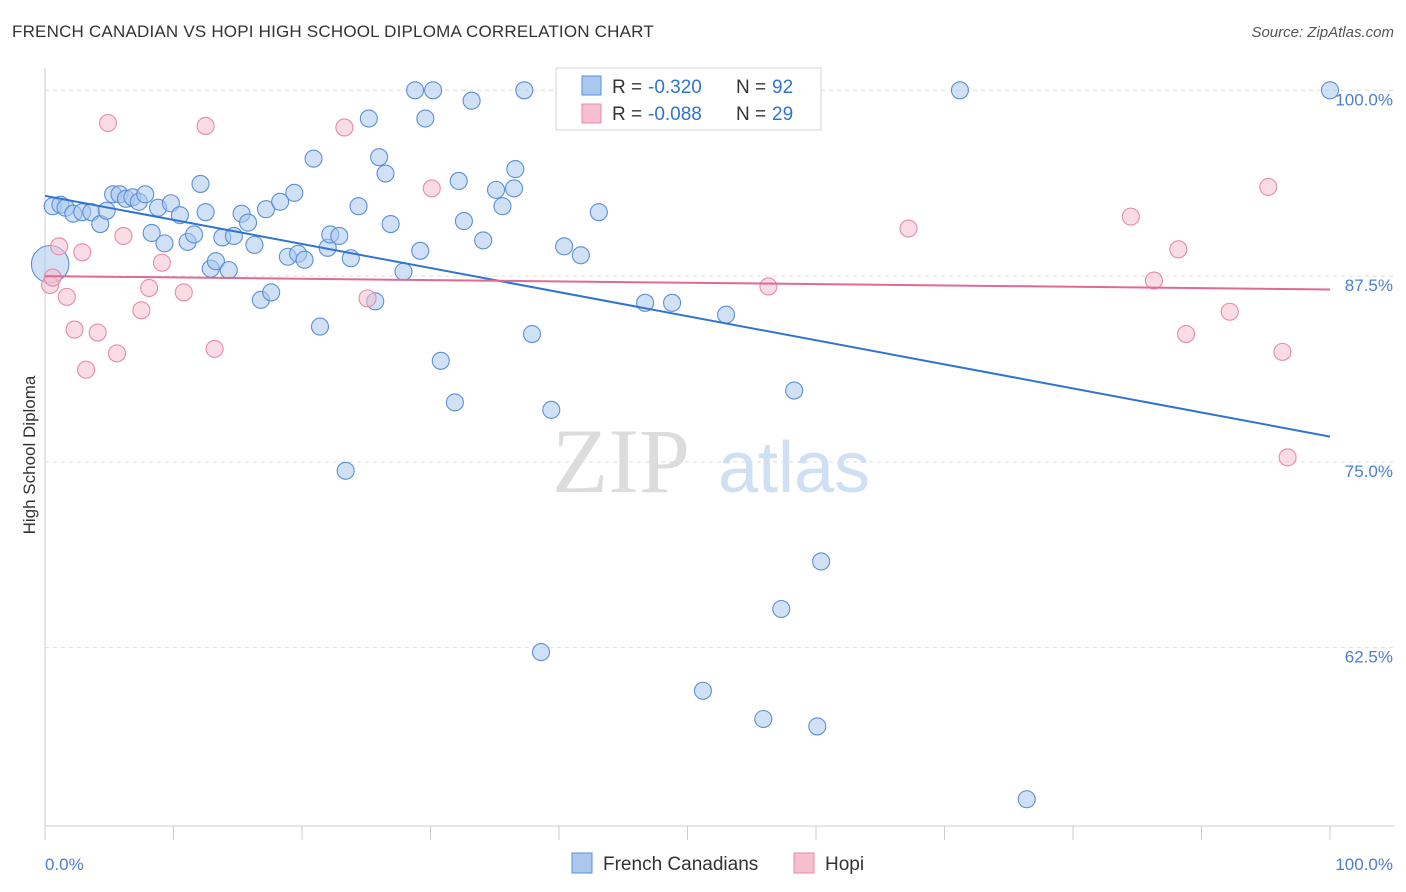 Image resolution: width=1406 pixels, height=892 pixels. I want to click on stats-legend-swatch-pink, so click(591, 113).